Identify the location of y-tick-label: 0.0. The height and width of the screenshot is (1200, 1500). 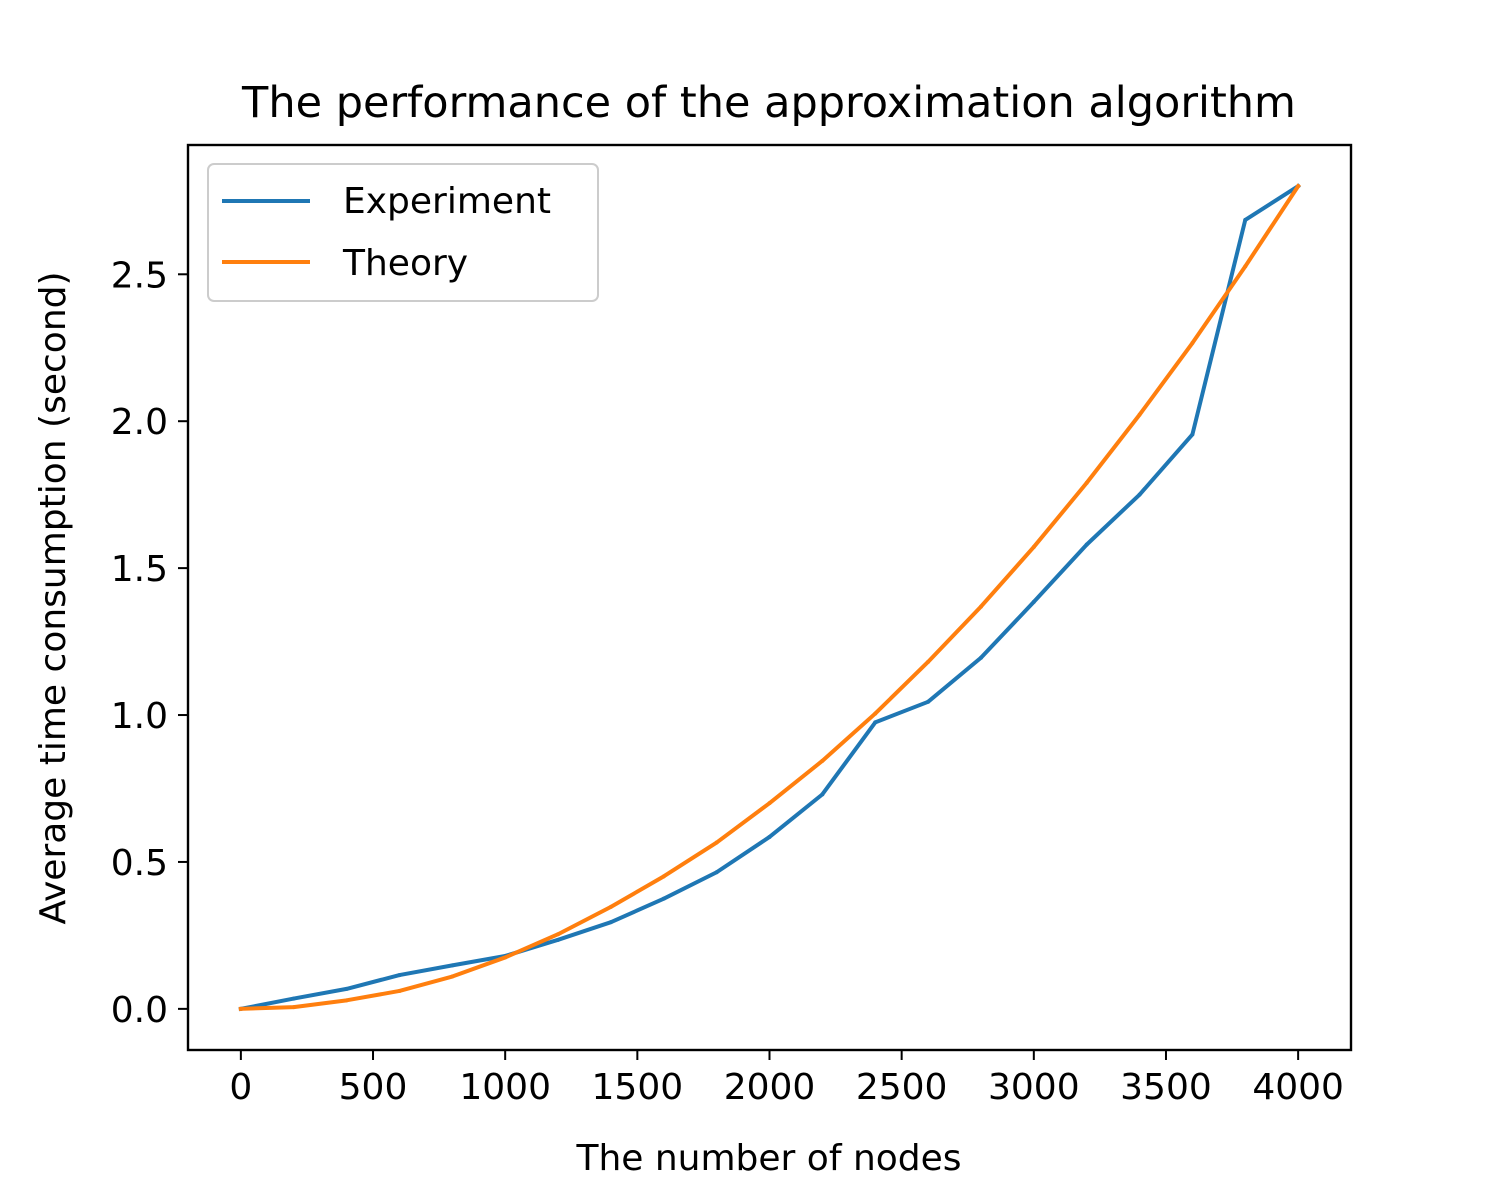
(139, 1010).